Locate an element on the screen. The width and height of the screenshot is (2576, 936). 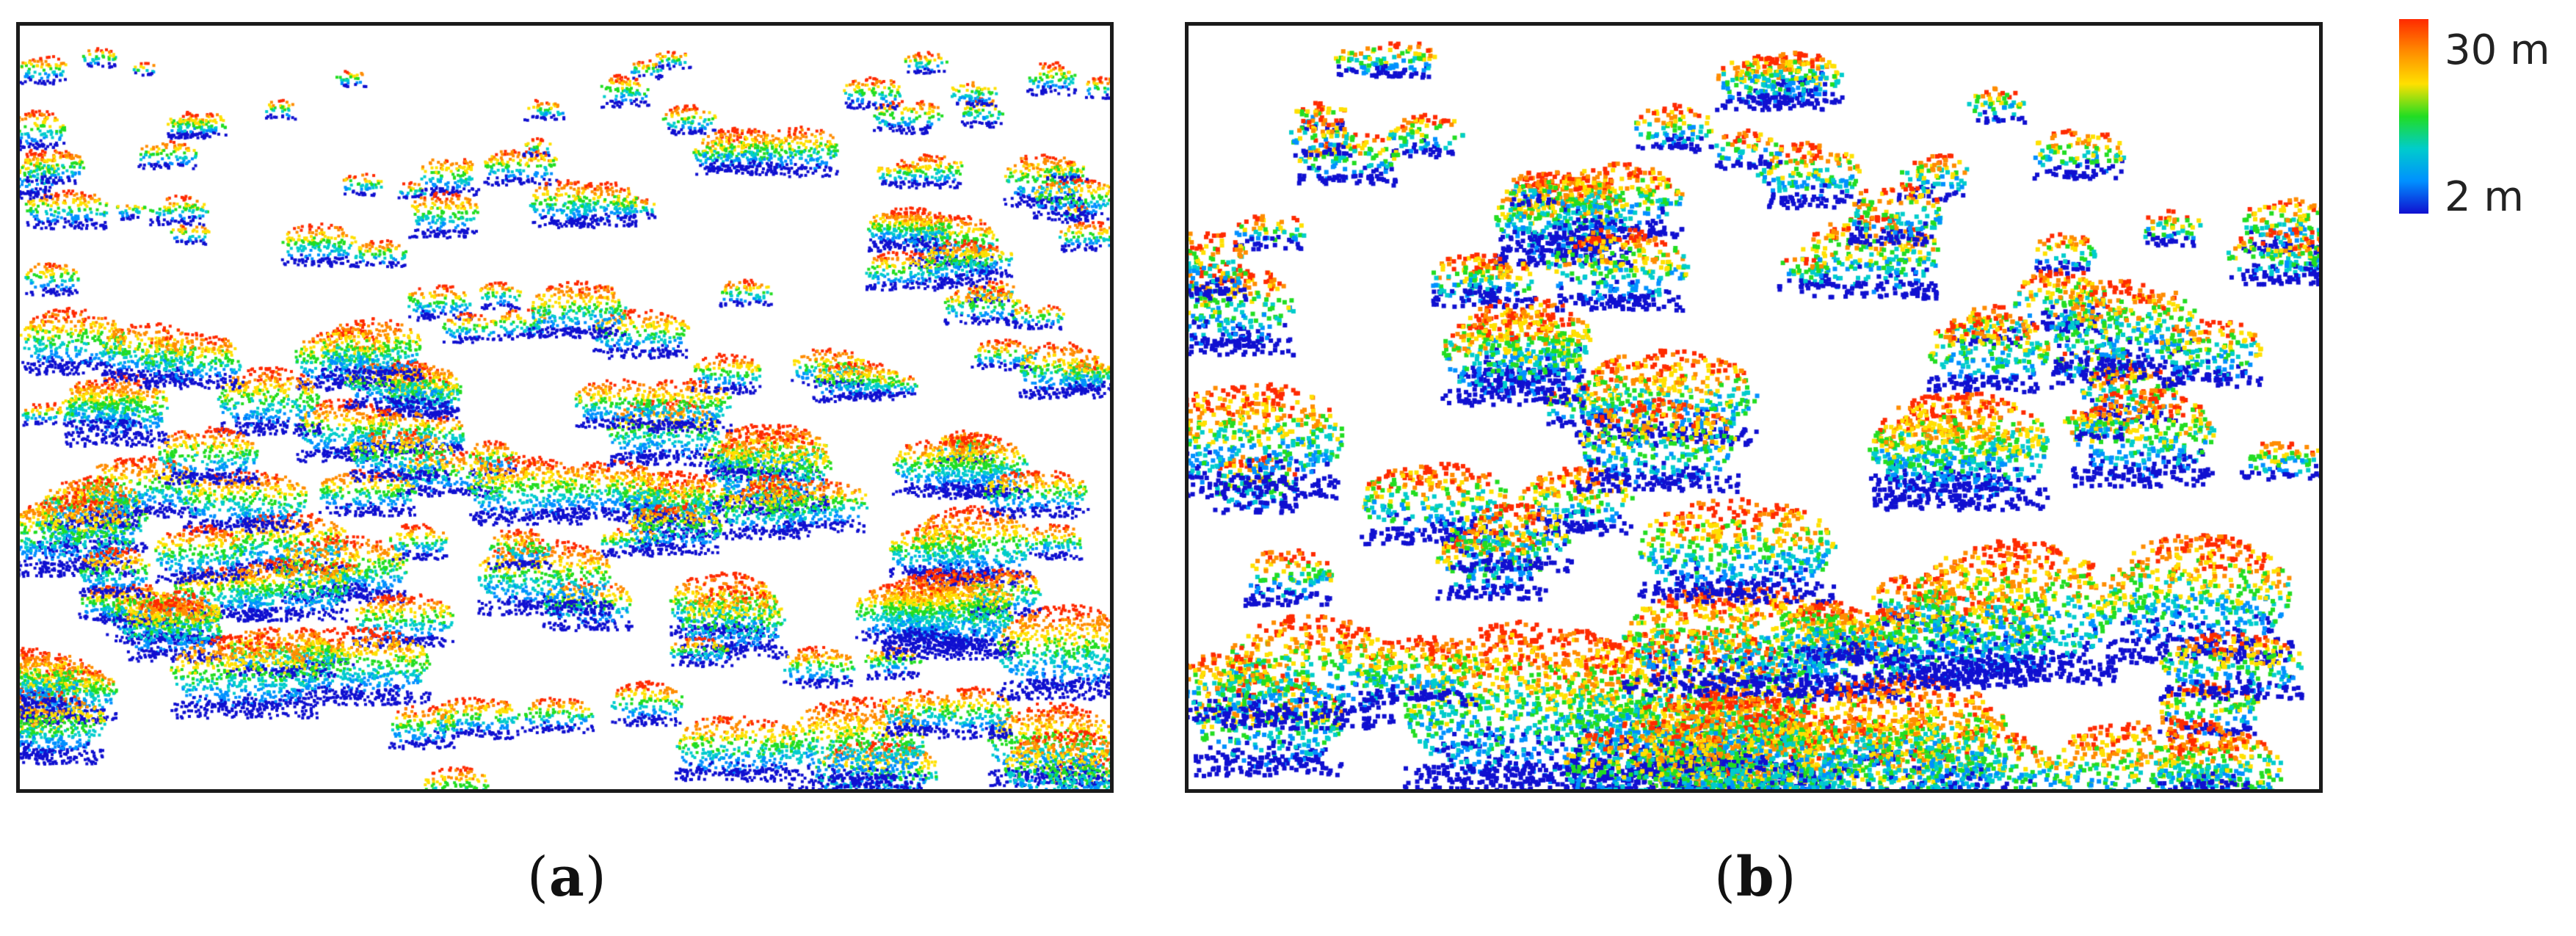
caption-a: (a) is located at coordinates (567, 877).